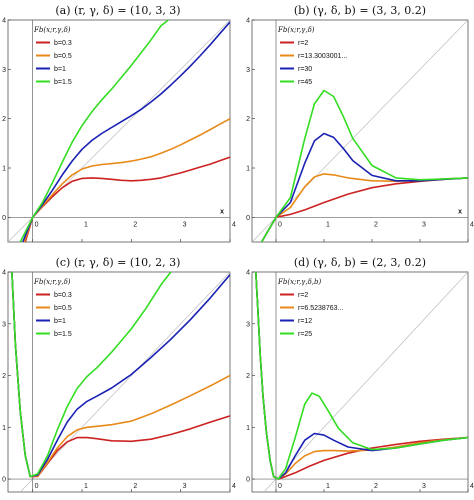 The image size is (474, 500). I want to click on panel-title: (b) (γ, δ, b) = (3, 3, 0.2), so click(360, 10).